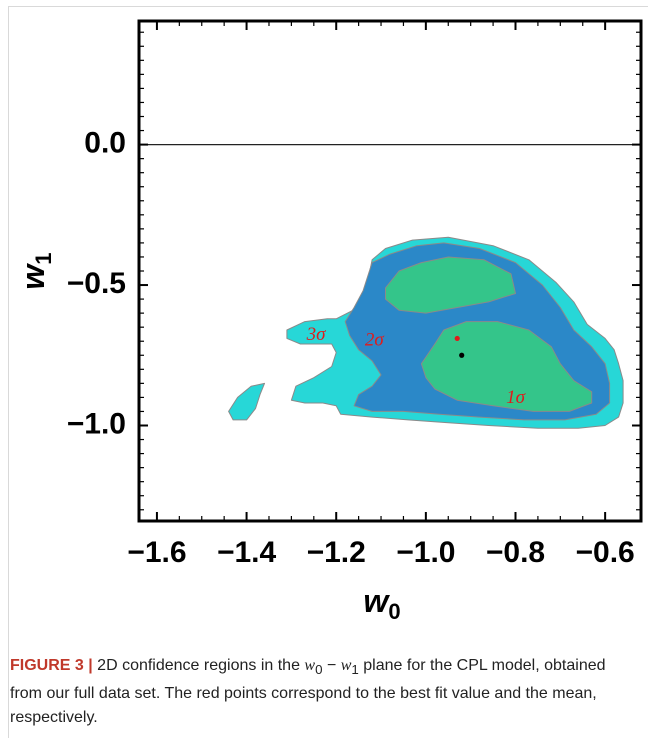 The height and width of the screenshot is (740, 650). I want to click on region-labels: 3σ 2σ 1σ, so click(416, 366).